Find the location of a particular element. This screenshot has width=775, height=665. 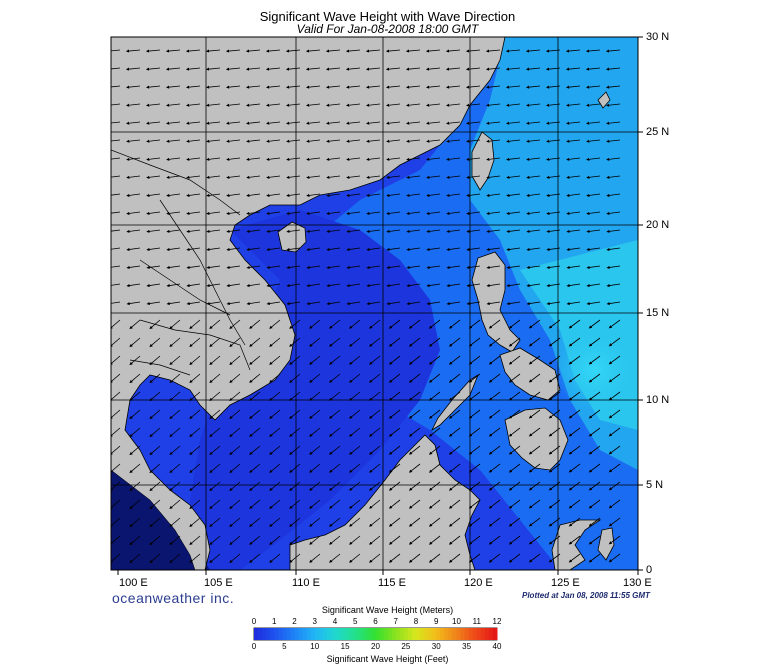

plotted-timestamp: Plotted at Jan 08, 2008 11:55 GMT is located at coordinates (586, 595).